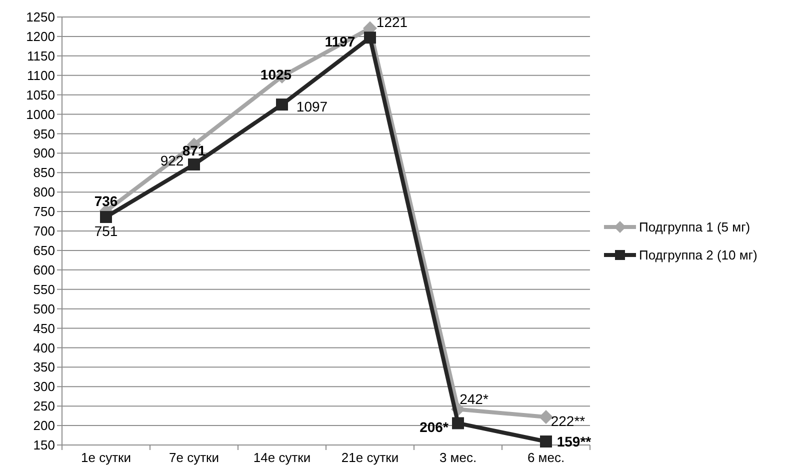 This screenshot has height=466, width=810. What do you see at coordinates (574, 441) in the screenshot?
I see `data-label: 159**` at bounding box center [574, 441].